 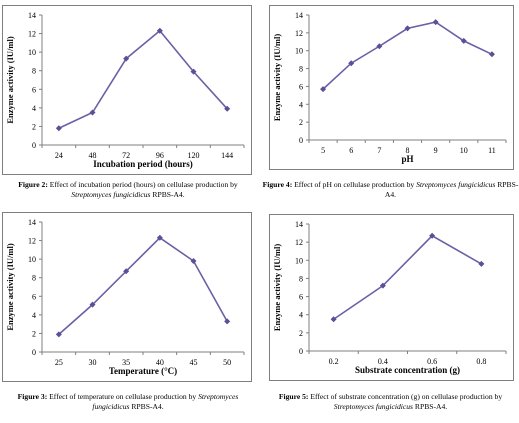 What do you see at coordinates (379, 150) in the screenshot?
I see `x-tick-label: 7` at bounding box center [379, 150].